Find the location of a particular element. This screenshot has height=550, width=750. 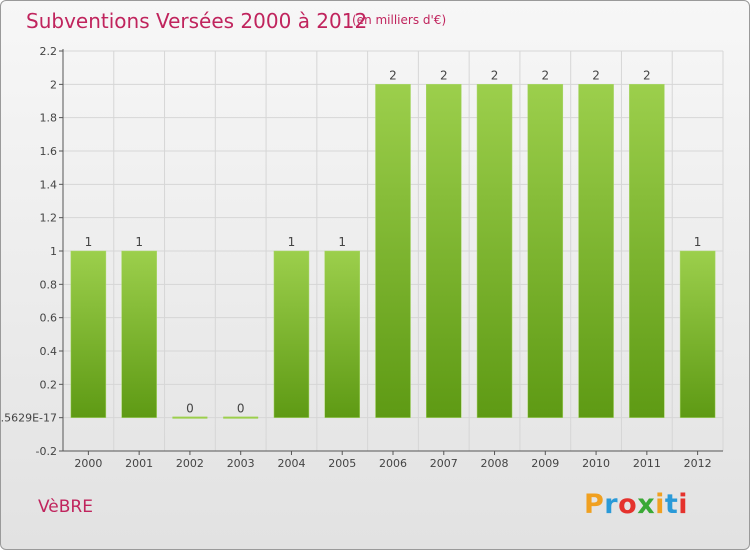

chart-subtitle: (en milliers d'€) is located at coordinates (399, 20).